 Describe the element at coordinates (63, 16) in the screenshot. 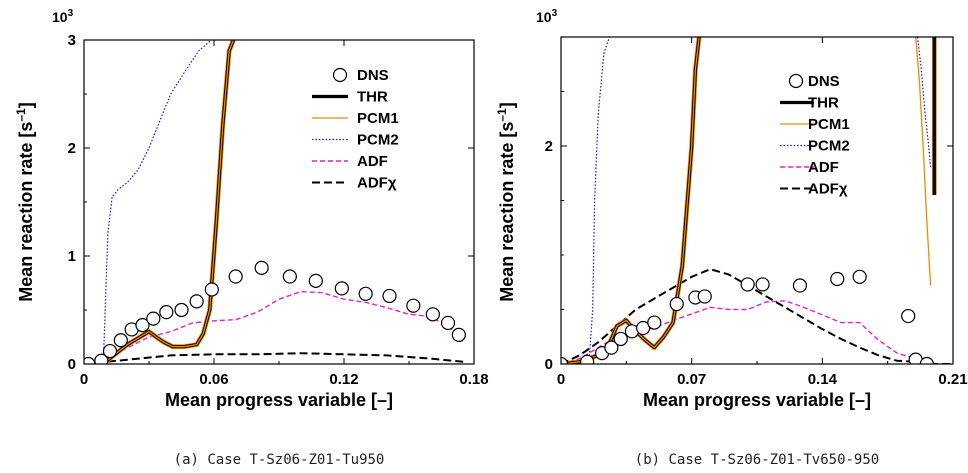

I see `chart-a-y-multiplier: 103` at that location.